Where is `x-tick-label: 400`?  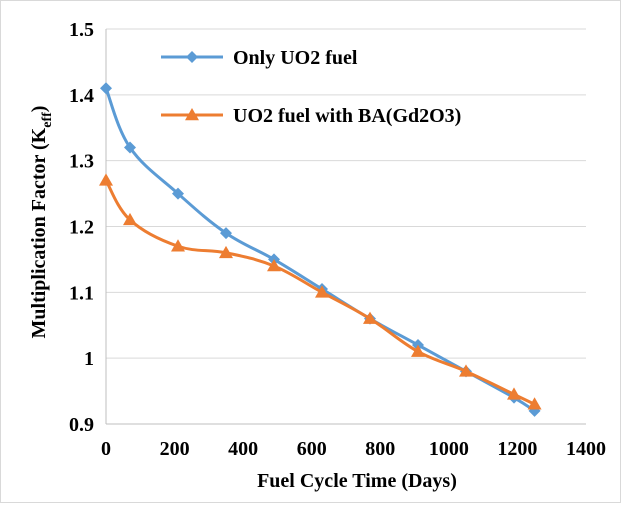
x-tick-label: 400 is located at coordinates (243, 449).